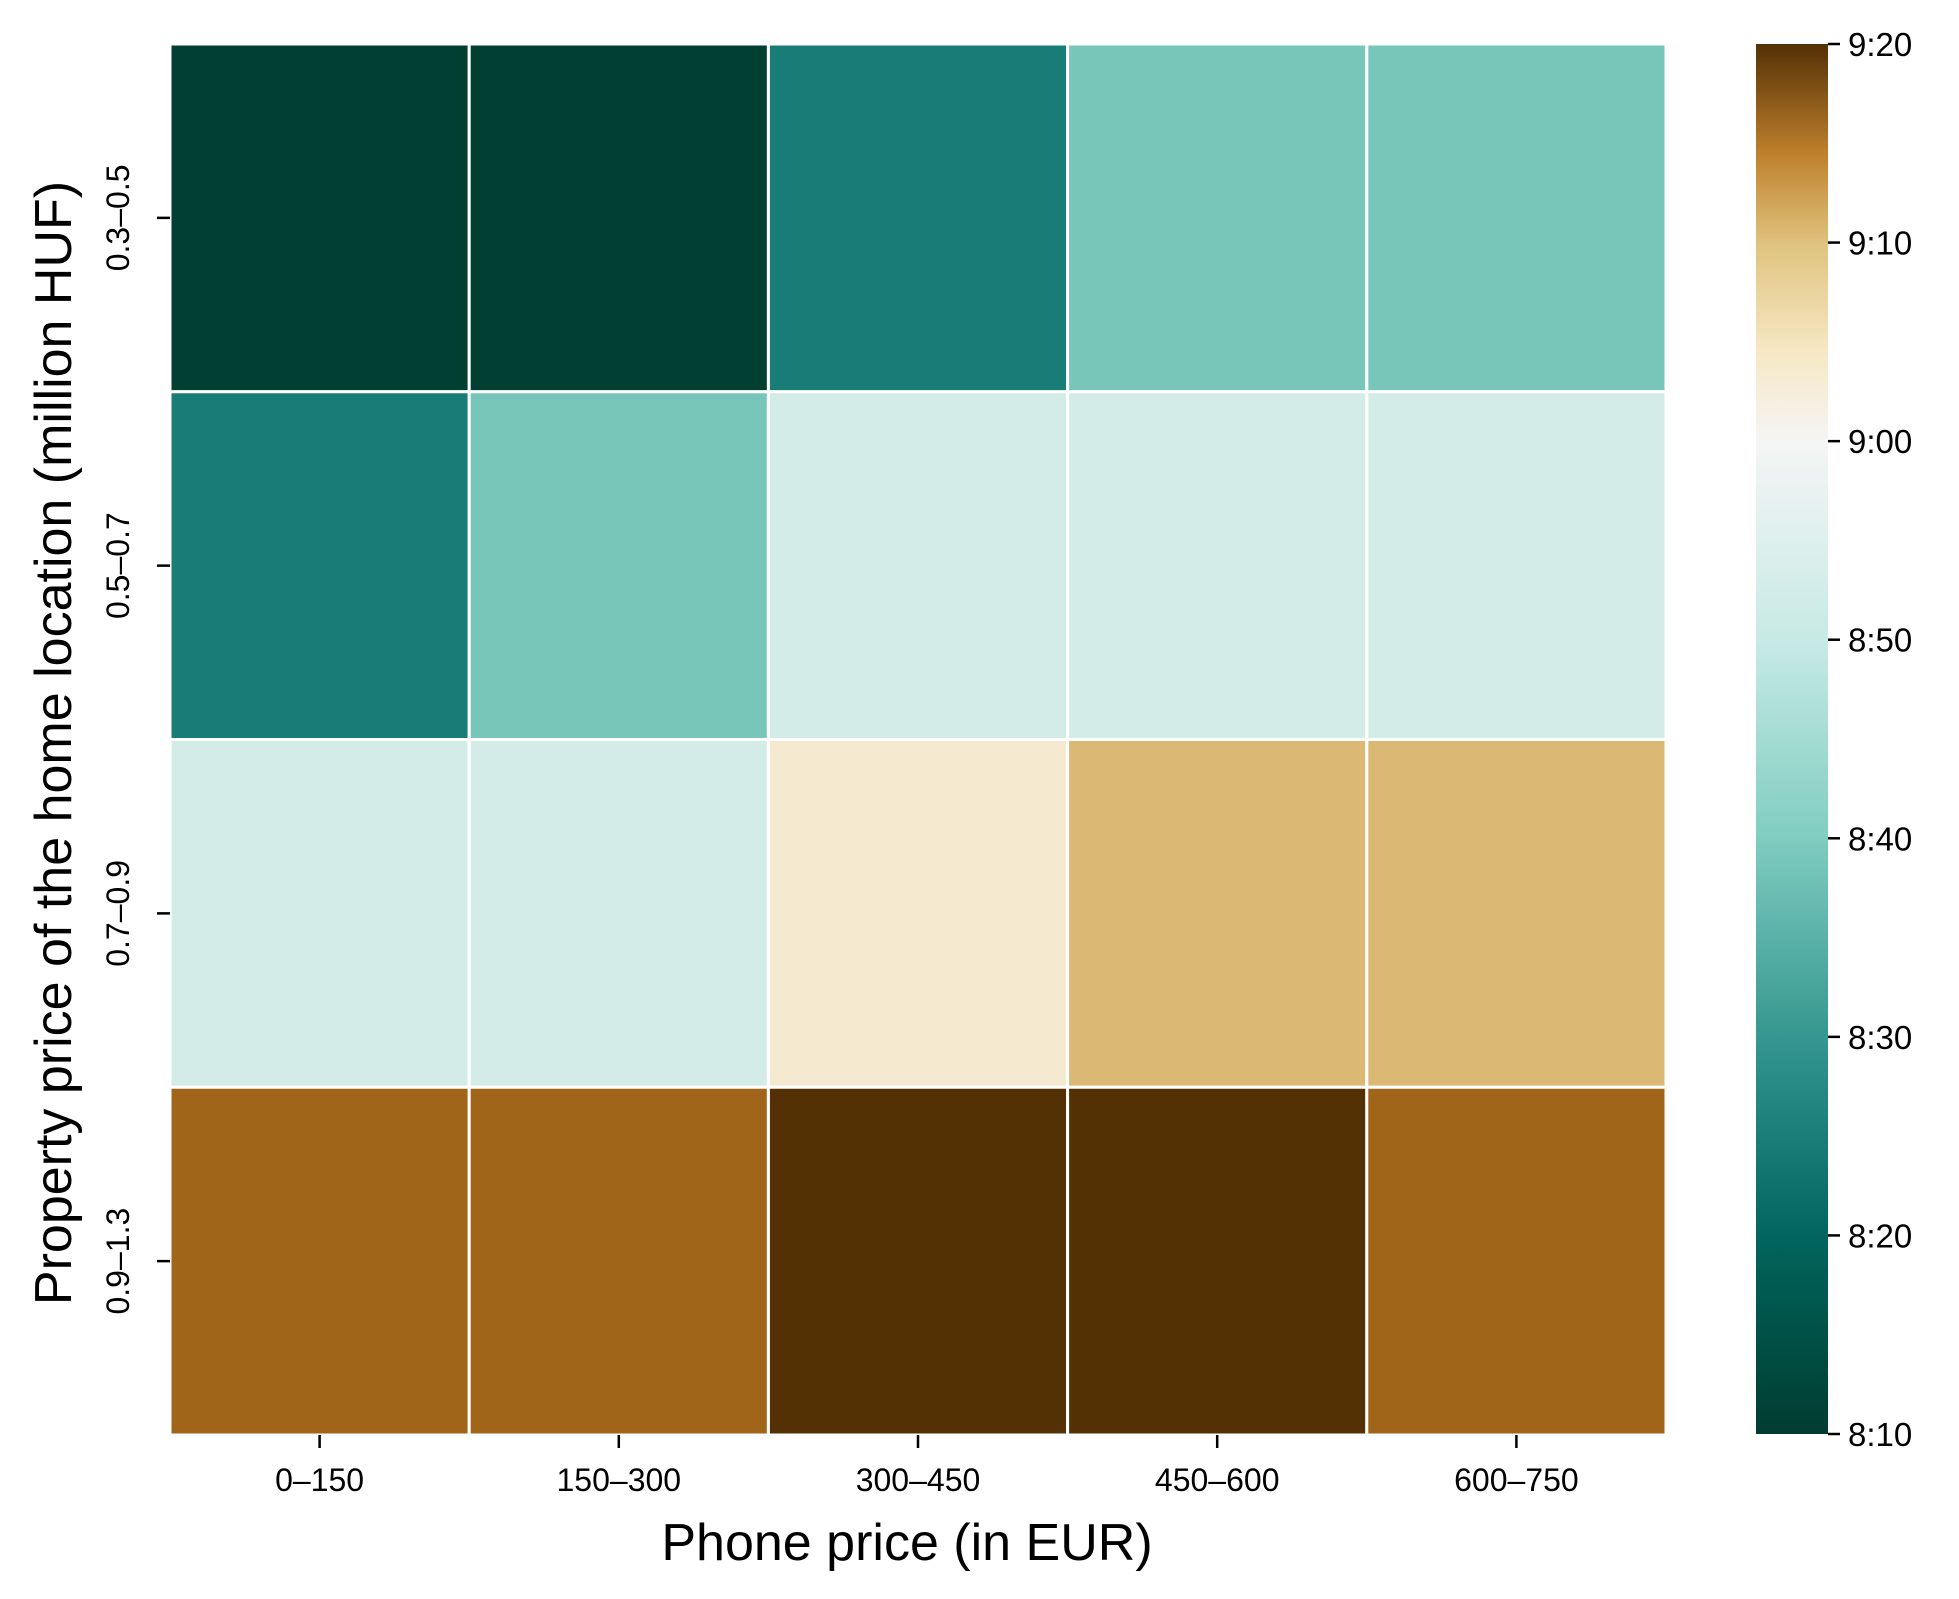 This screenshot has height=1599, width=1959. What do you see at coordinates (1880, 441) in the screenshot?
I see `colorbar-tick-label: 9:00` at bounding box center [1880, 441].